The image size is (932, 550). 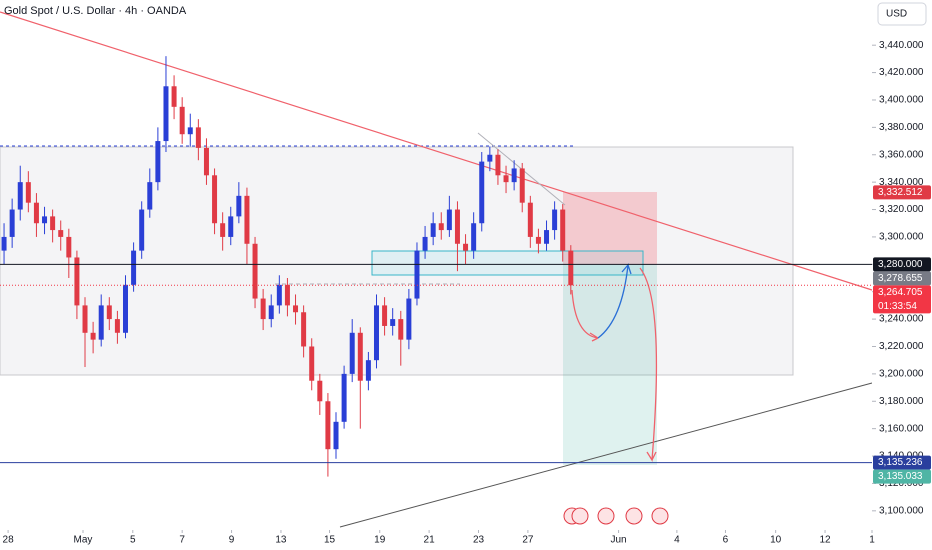 I want to click on y-tick-label: 3,180.000, so click(x=901, y=401).